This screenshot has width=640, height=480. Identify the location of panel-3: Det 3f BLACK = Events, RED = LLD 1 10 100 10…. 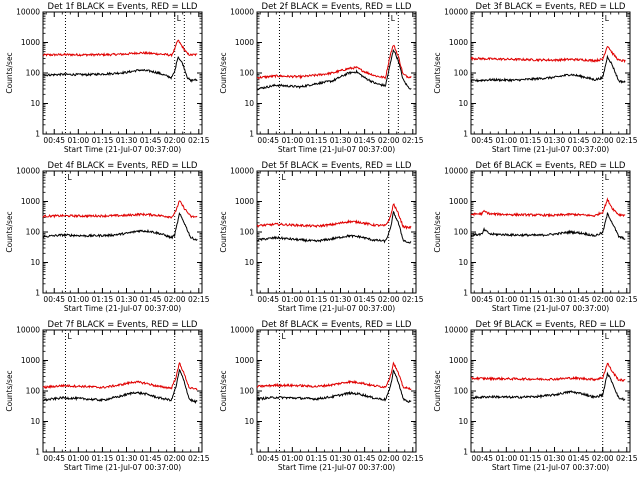
(535, 78).